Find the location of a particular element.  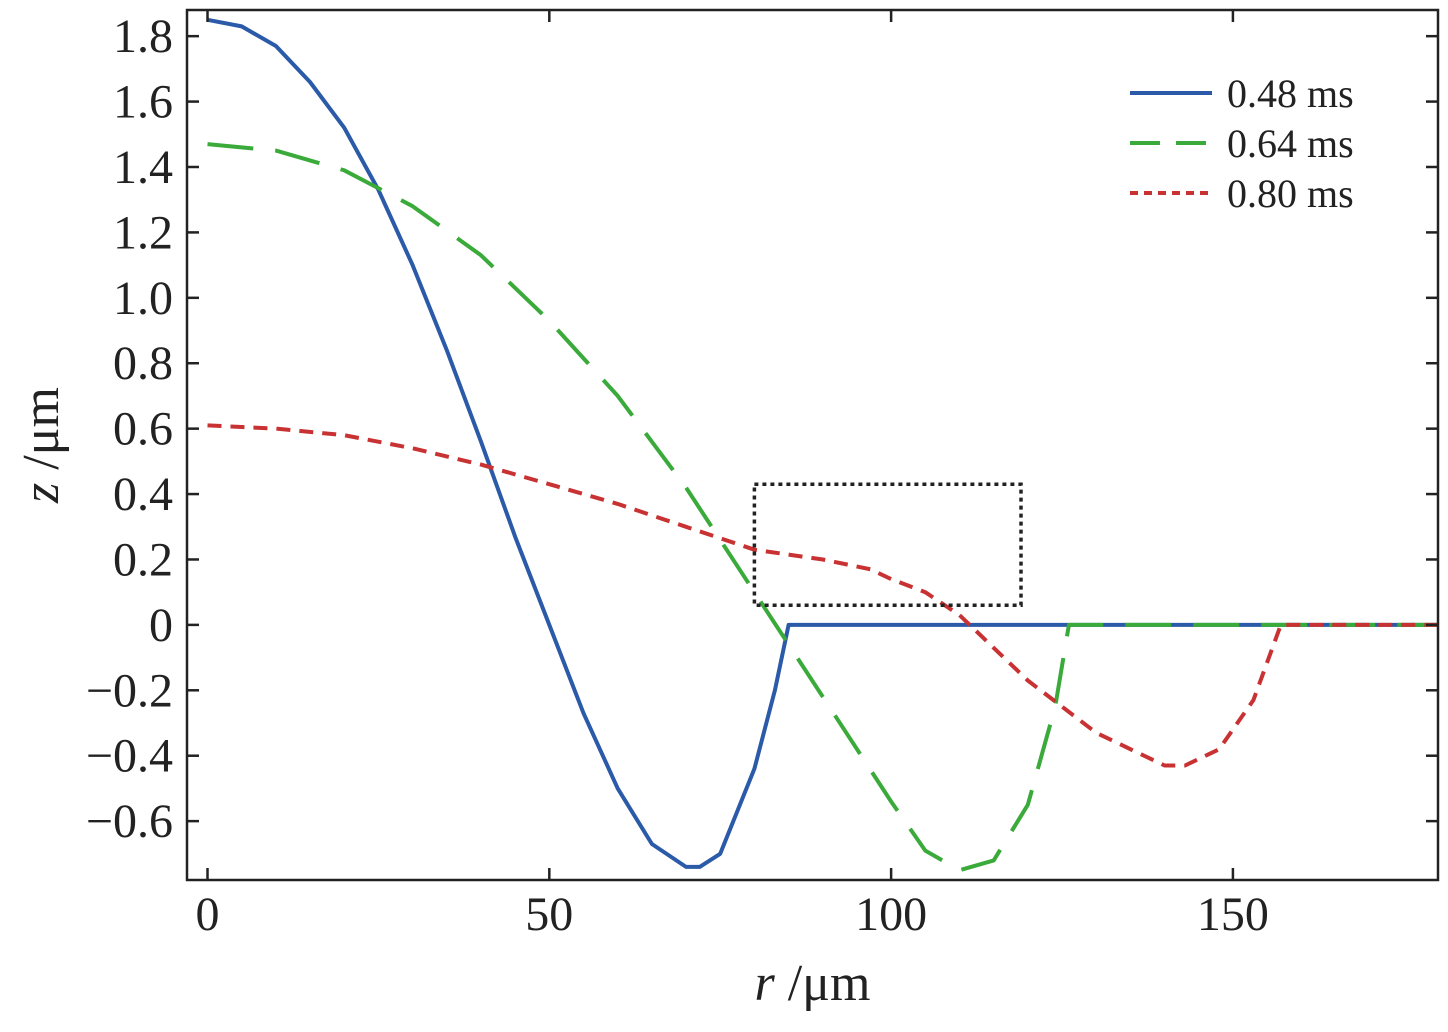

y-tick-label: 0.4 is located at coordinates (143, 494).